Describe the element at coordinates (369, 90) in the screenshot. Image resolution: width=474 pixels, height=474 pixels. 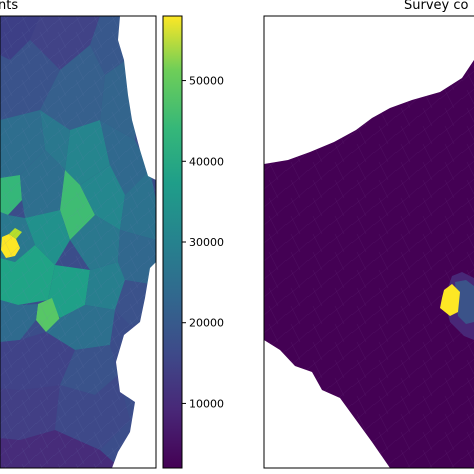
I see `right-map-outside-north` at that location.